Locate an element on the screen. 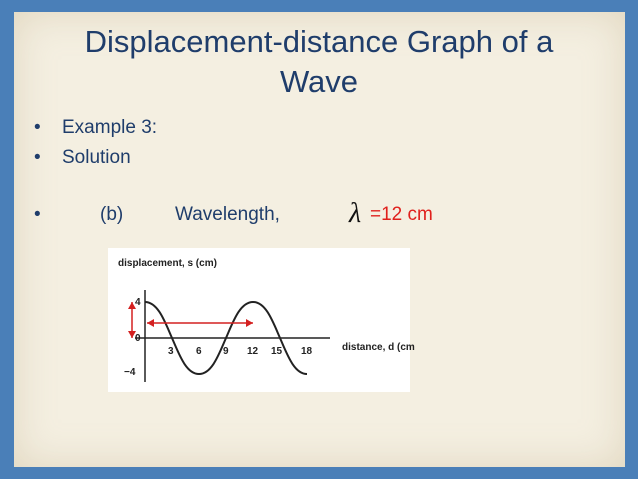 Image resolution: width=638 pixels, height=479 pixels. bullet: Solution is located at coordinates (96, 157).